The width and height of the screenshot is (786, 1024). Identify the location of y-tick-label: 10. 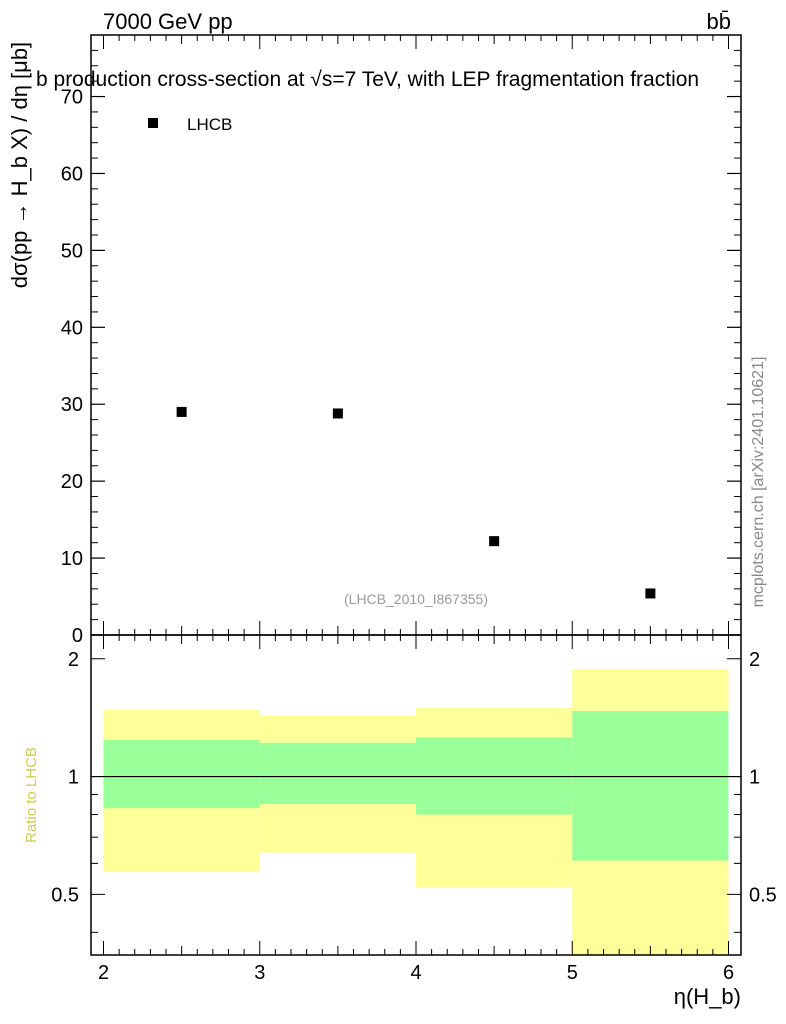
(72, 559).